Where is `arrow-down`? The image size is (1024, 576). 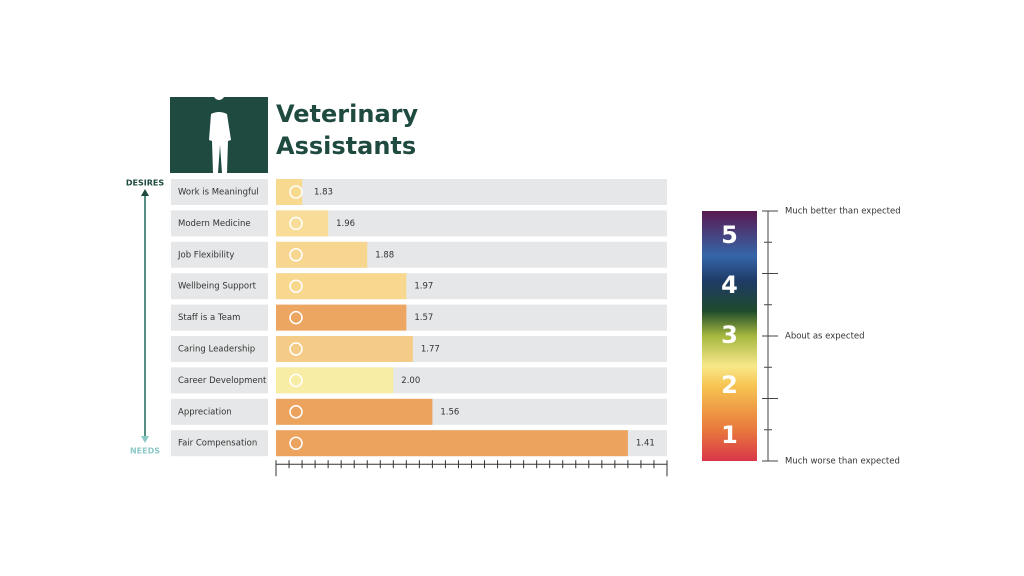
arrow-down is located at coordinates (145, 439).